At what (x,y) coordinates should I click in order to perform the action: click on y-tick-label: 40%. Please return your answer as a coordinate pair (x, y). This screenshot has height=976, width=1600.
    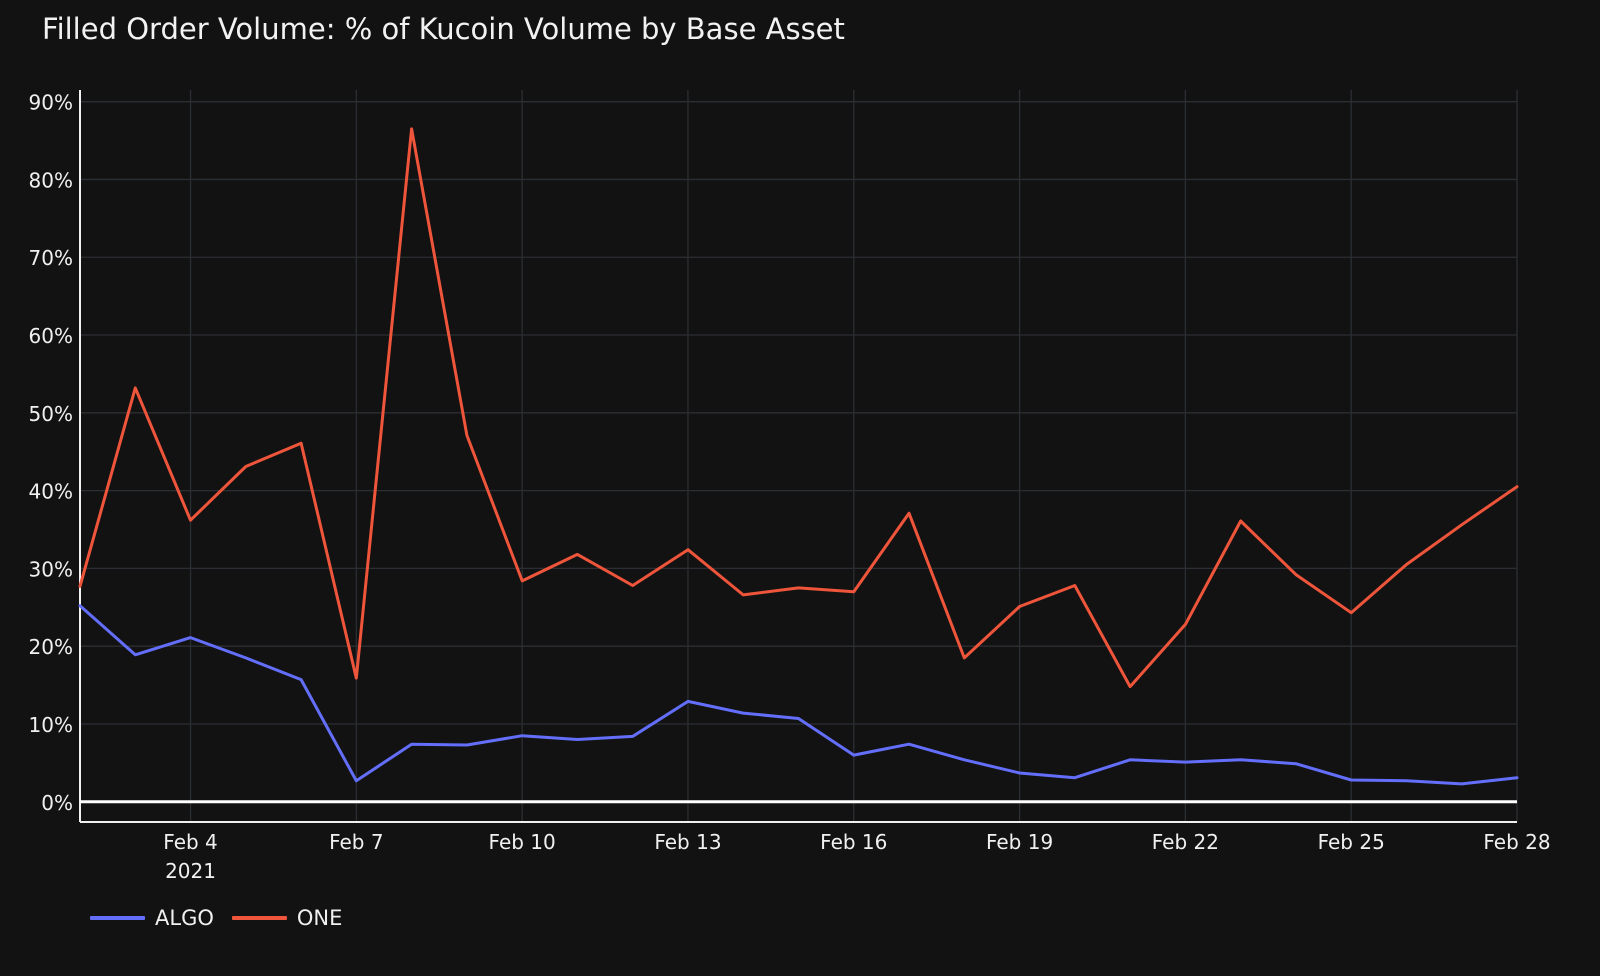
    Looking at the image, I should click on (51, 492).